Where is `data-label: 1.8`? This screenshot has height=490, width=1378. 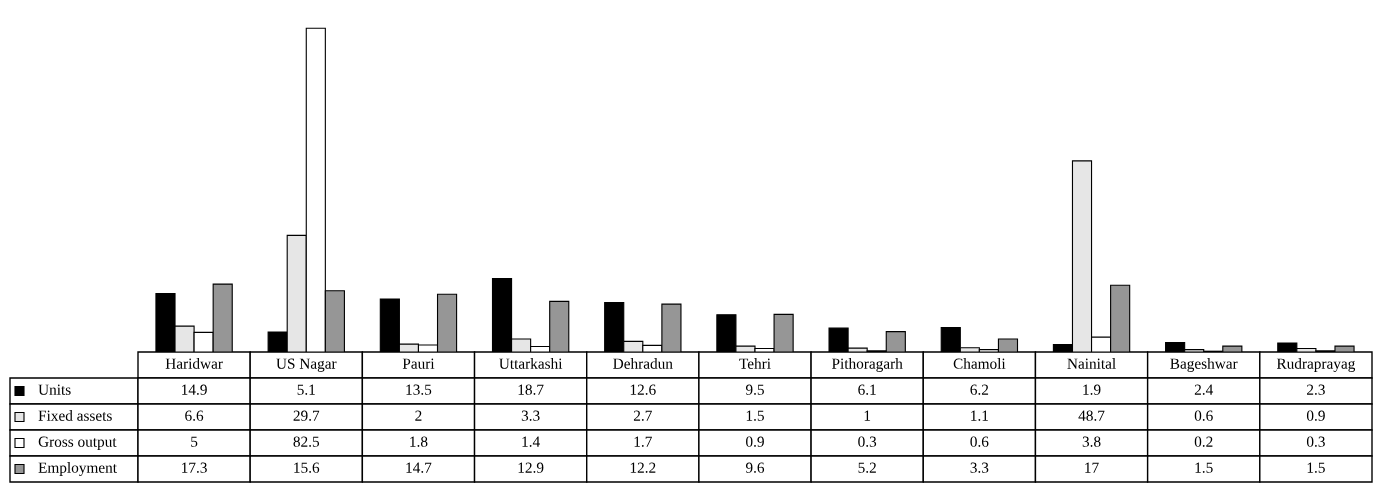
data-label: 1.8 is located at coordinates (419, 441).